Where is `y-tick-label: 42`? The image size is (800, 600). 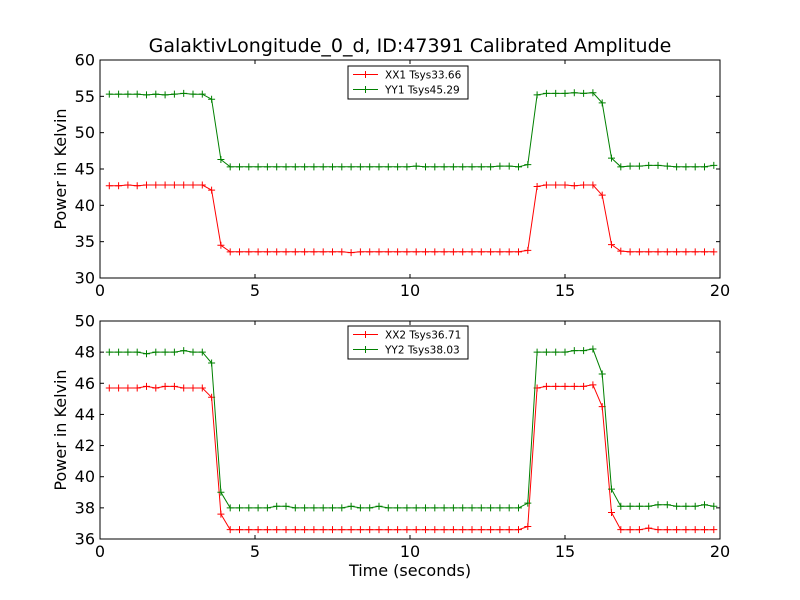
y-tick-label: 42 is located at coordinates (85, 445).